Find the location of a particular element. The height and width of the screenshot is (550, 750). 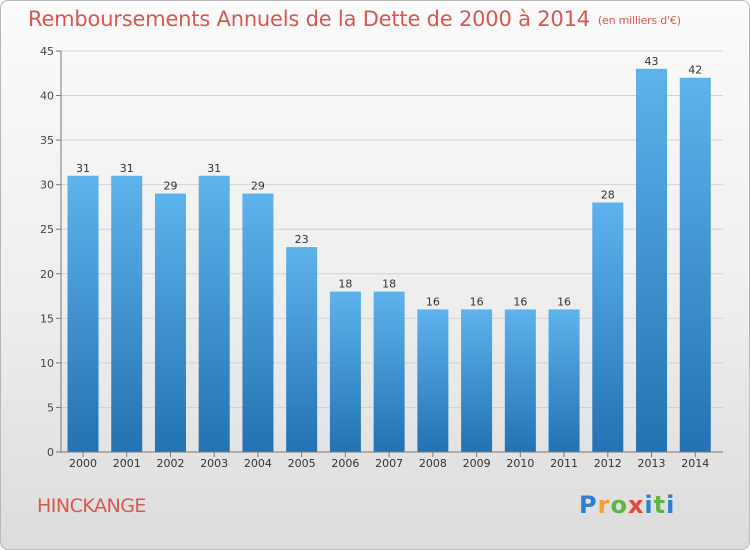

x-tick-label: 2012 is located at coordinates (608, 463).